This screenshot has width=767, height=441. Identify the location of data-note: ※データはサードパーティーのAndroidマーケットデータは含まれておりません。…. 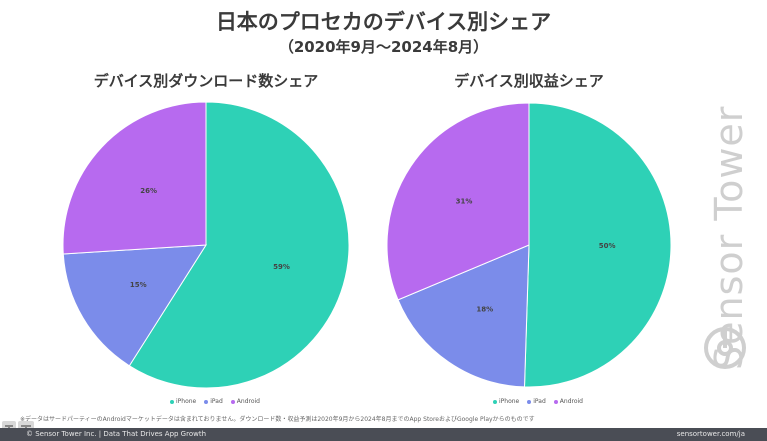
(277, 419).